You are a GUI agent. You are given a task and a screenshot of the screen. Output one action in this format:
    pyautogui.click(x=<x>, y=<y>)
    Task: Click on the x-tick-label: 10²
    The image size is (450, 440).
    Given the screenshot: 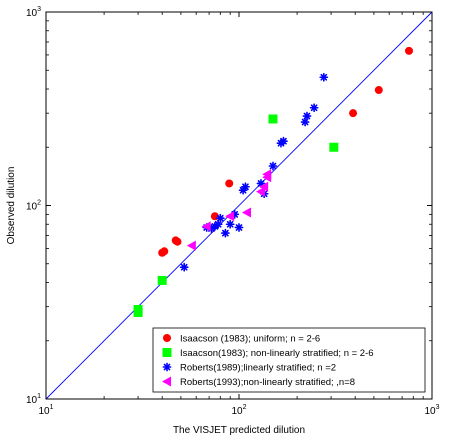 What is the action you would take?
    pyautogui.click(x=238, y=410)
    